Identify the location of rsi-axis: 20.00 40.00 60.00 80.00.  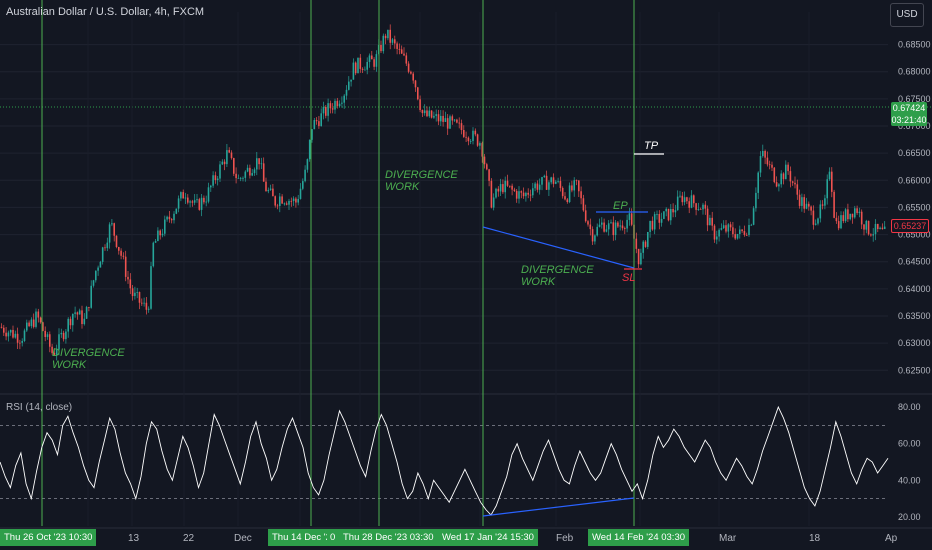
(909, 462).